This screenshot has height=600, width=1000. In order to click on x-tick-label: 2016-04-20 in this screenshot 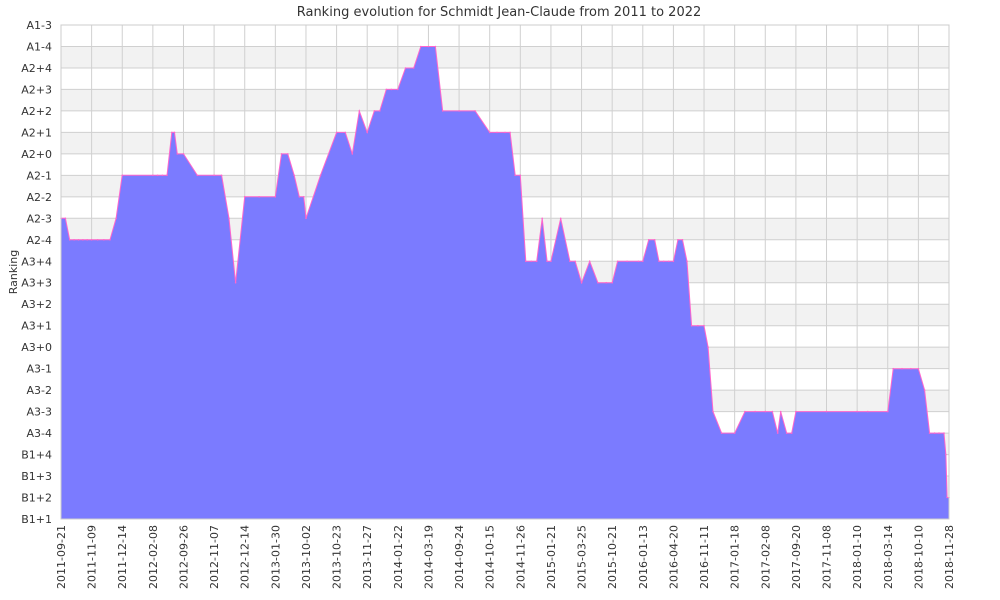, I will do `click(673, 557)`.